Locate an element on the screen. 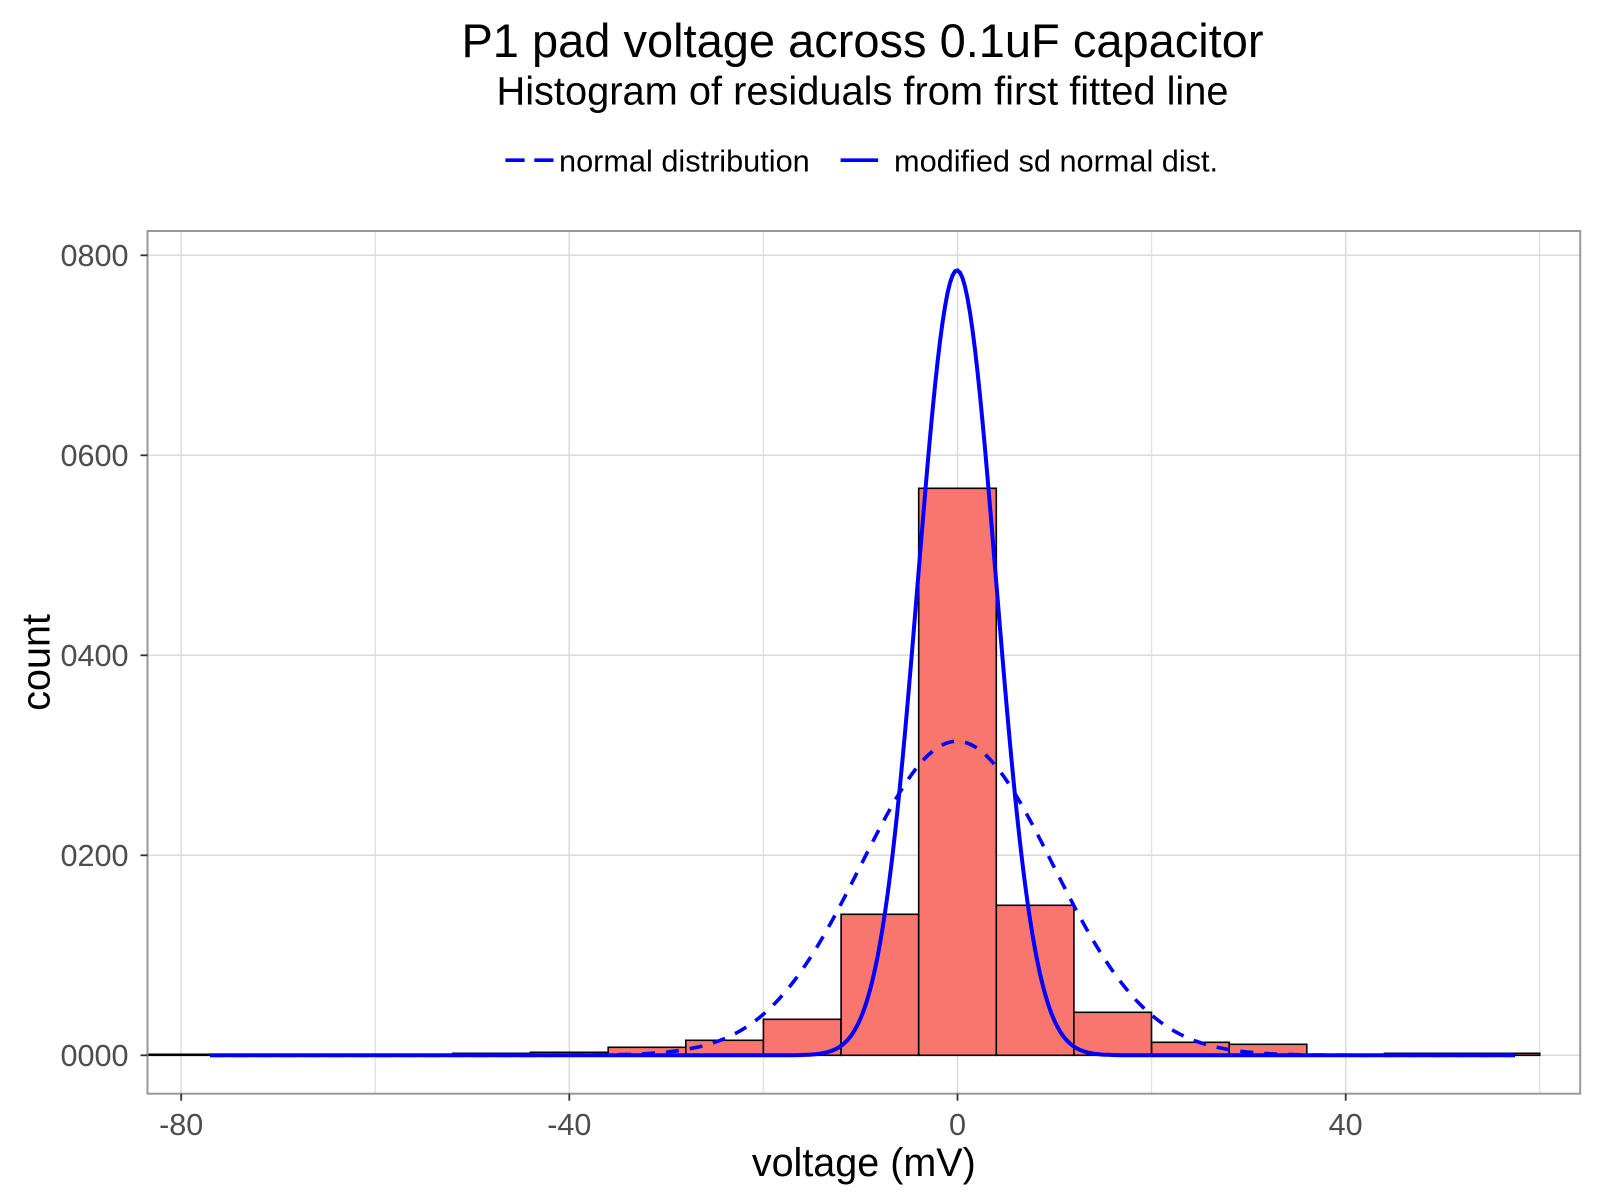 This screenshot has width=1600, height=1200. svg-text: 0600 is located at coordinates (94, 456).